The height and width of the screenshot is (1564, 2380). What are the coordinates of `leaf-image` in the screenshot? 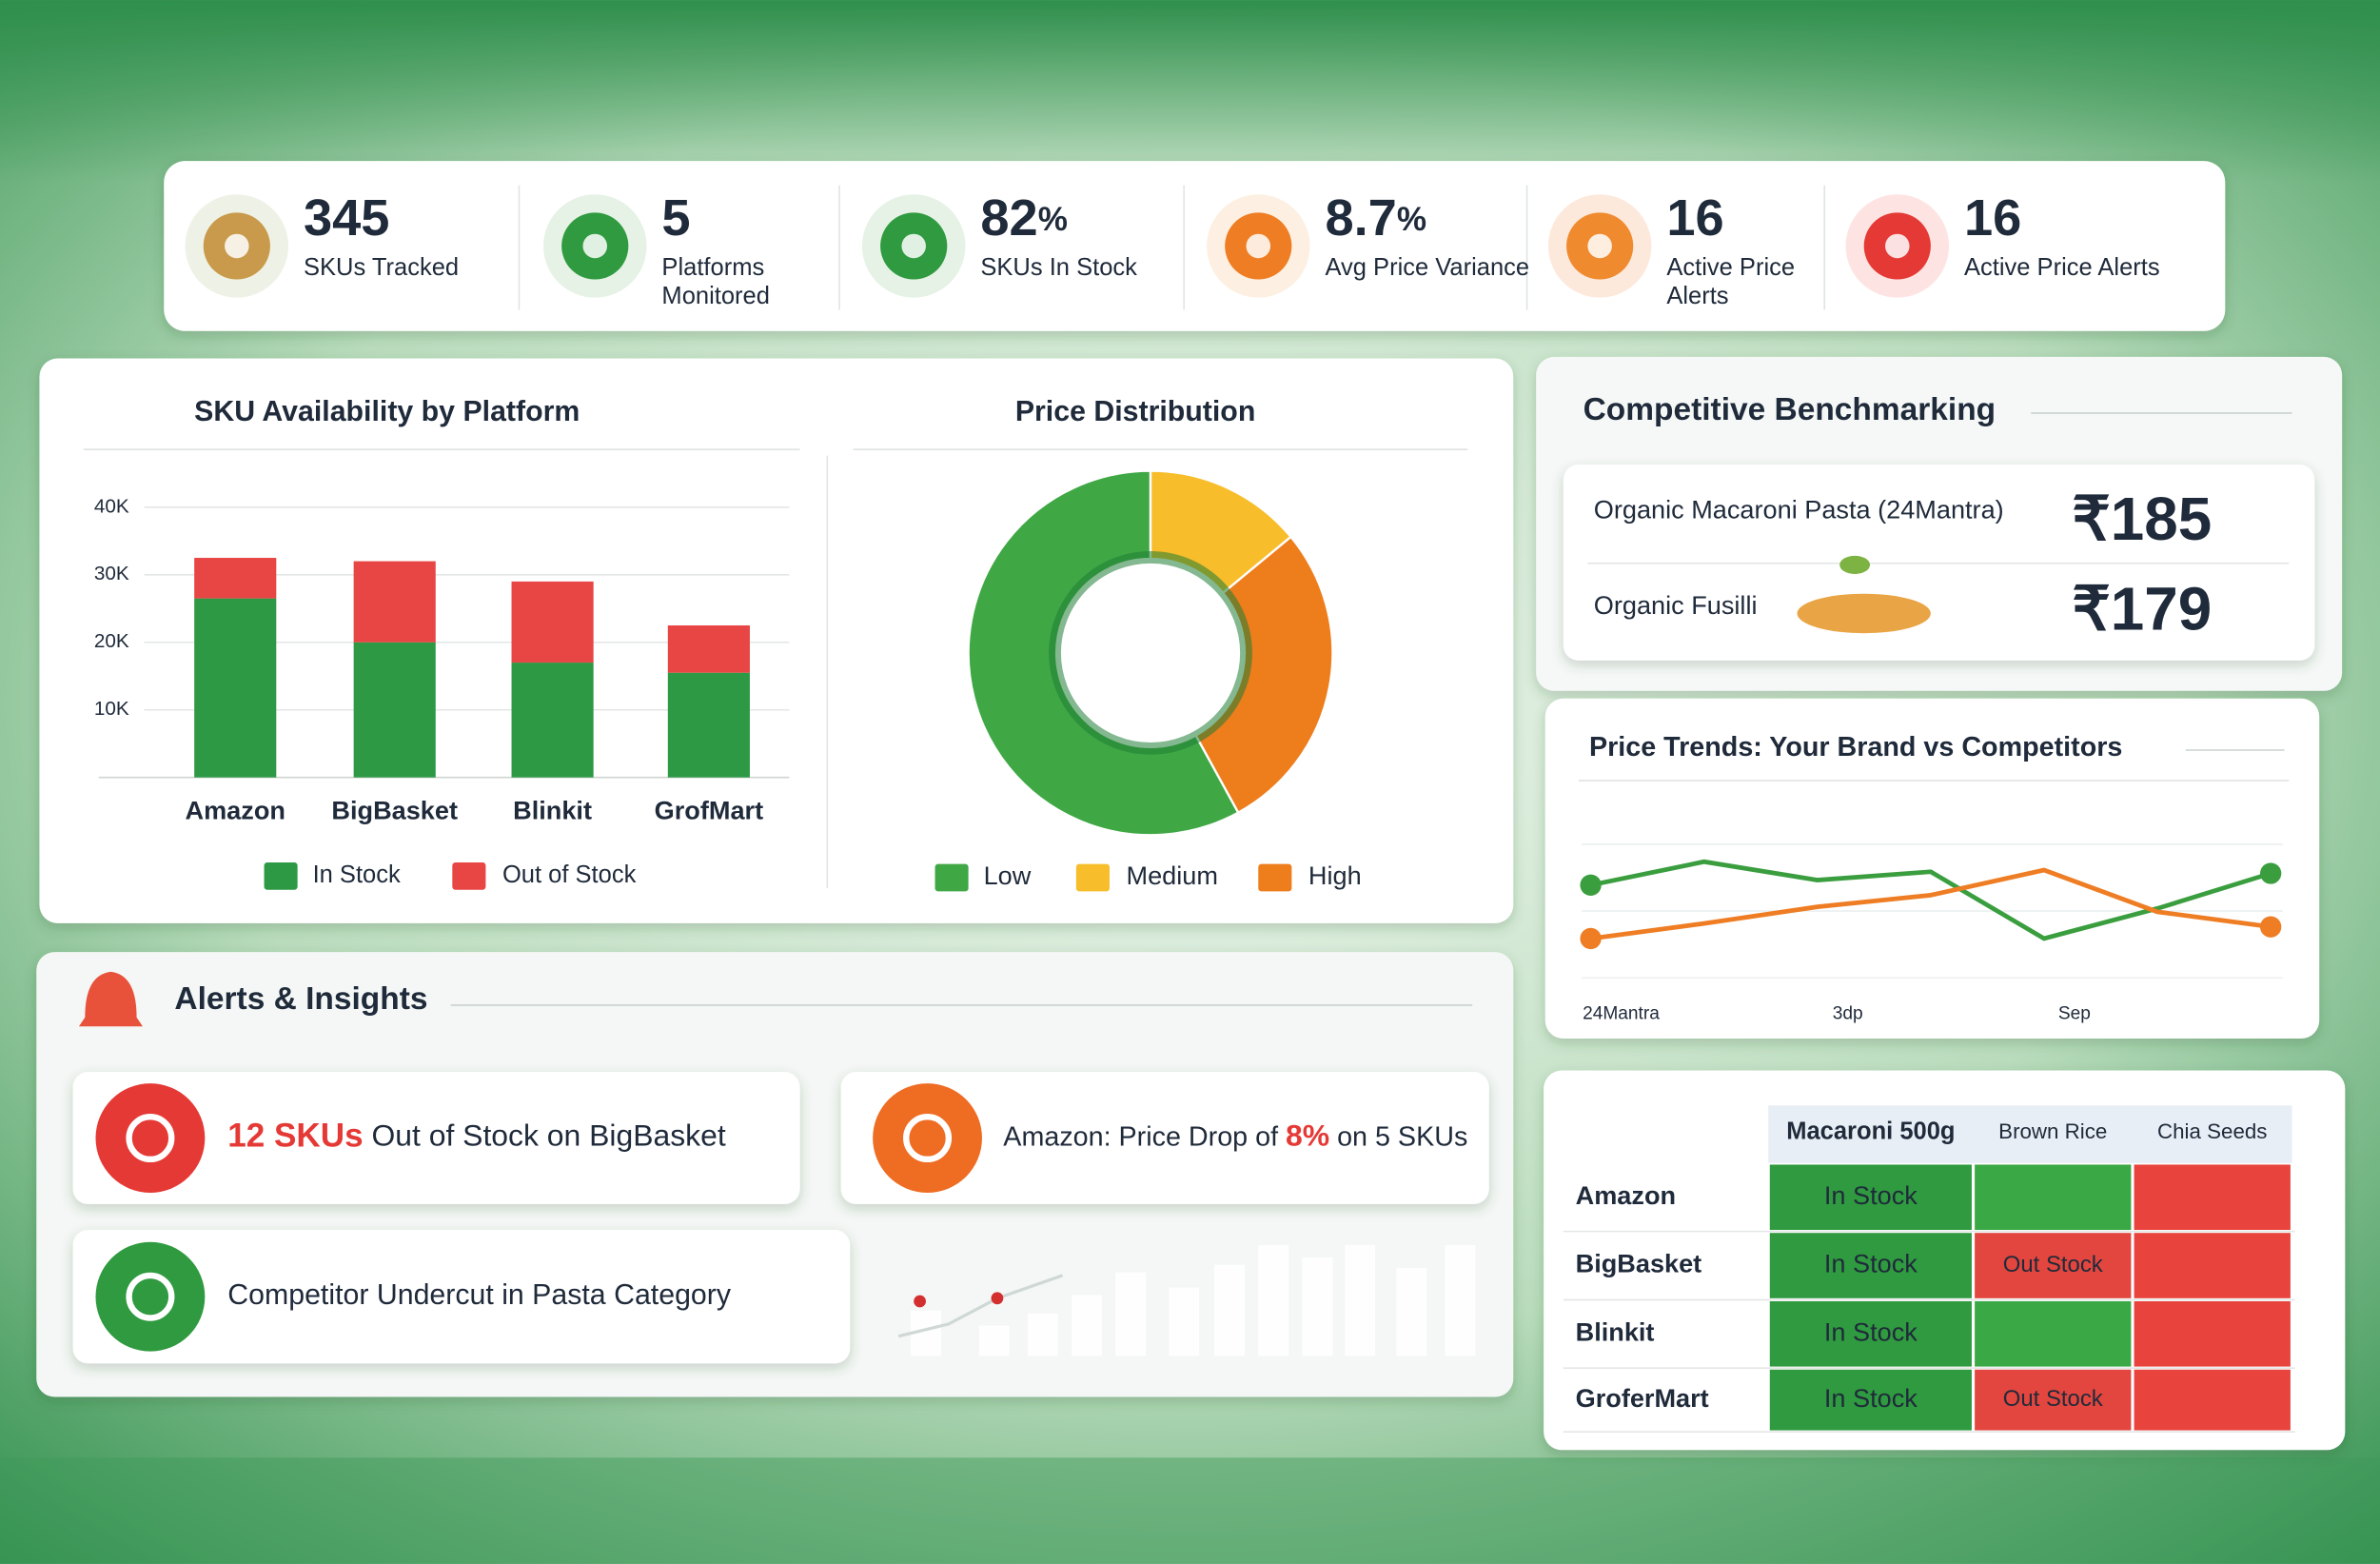 It's located at (1855, 564).